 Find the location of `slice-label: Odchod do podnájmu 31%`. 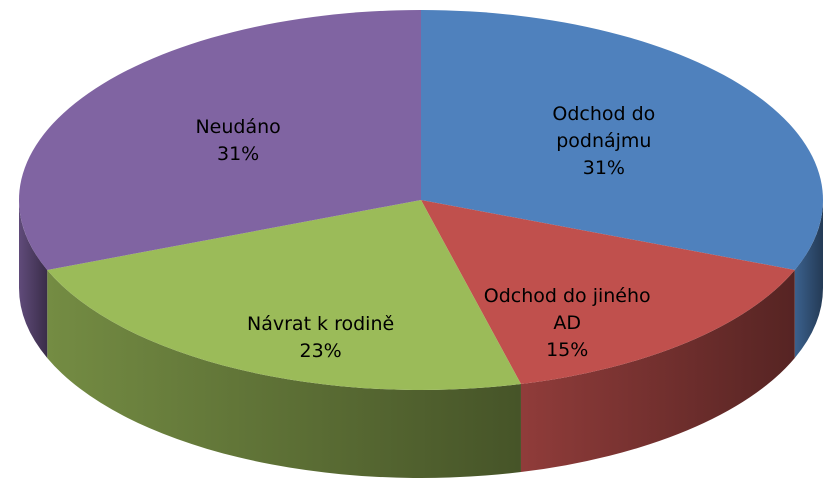

slice-label: Odchod do podnájmu 31% is located at coordinates (604, 141).